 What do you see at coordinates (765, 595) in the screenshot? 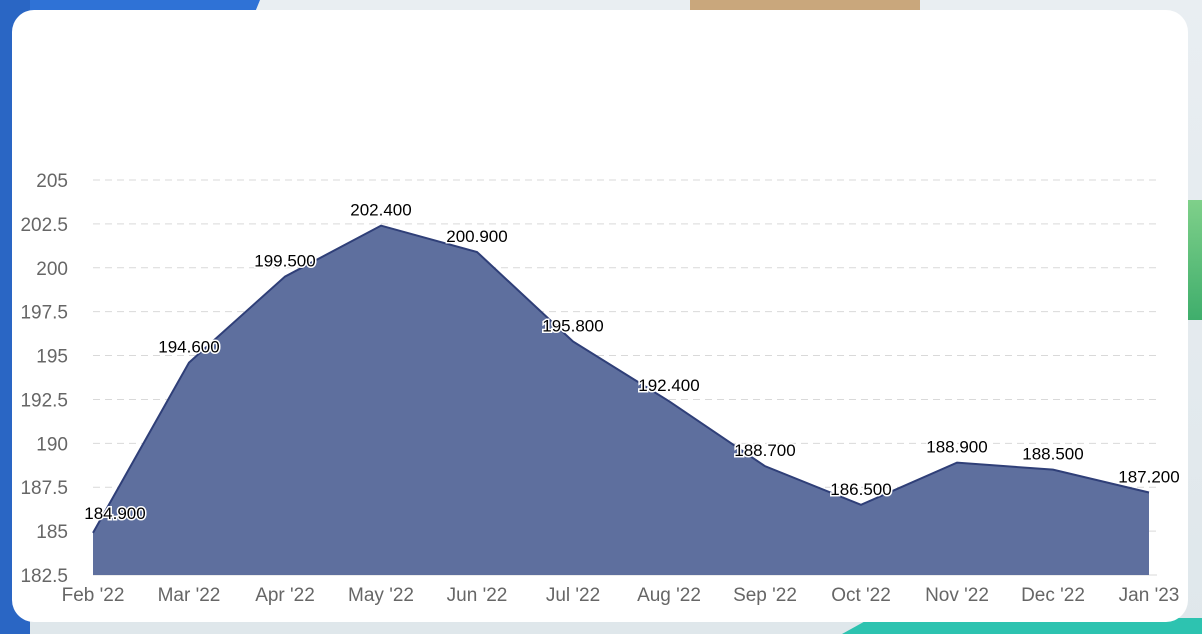
I see `x-tick-label: Sep '22` at bounding box center [765, 595].